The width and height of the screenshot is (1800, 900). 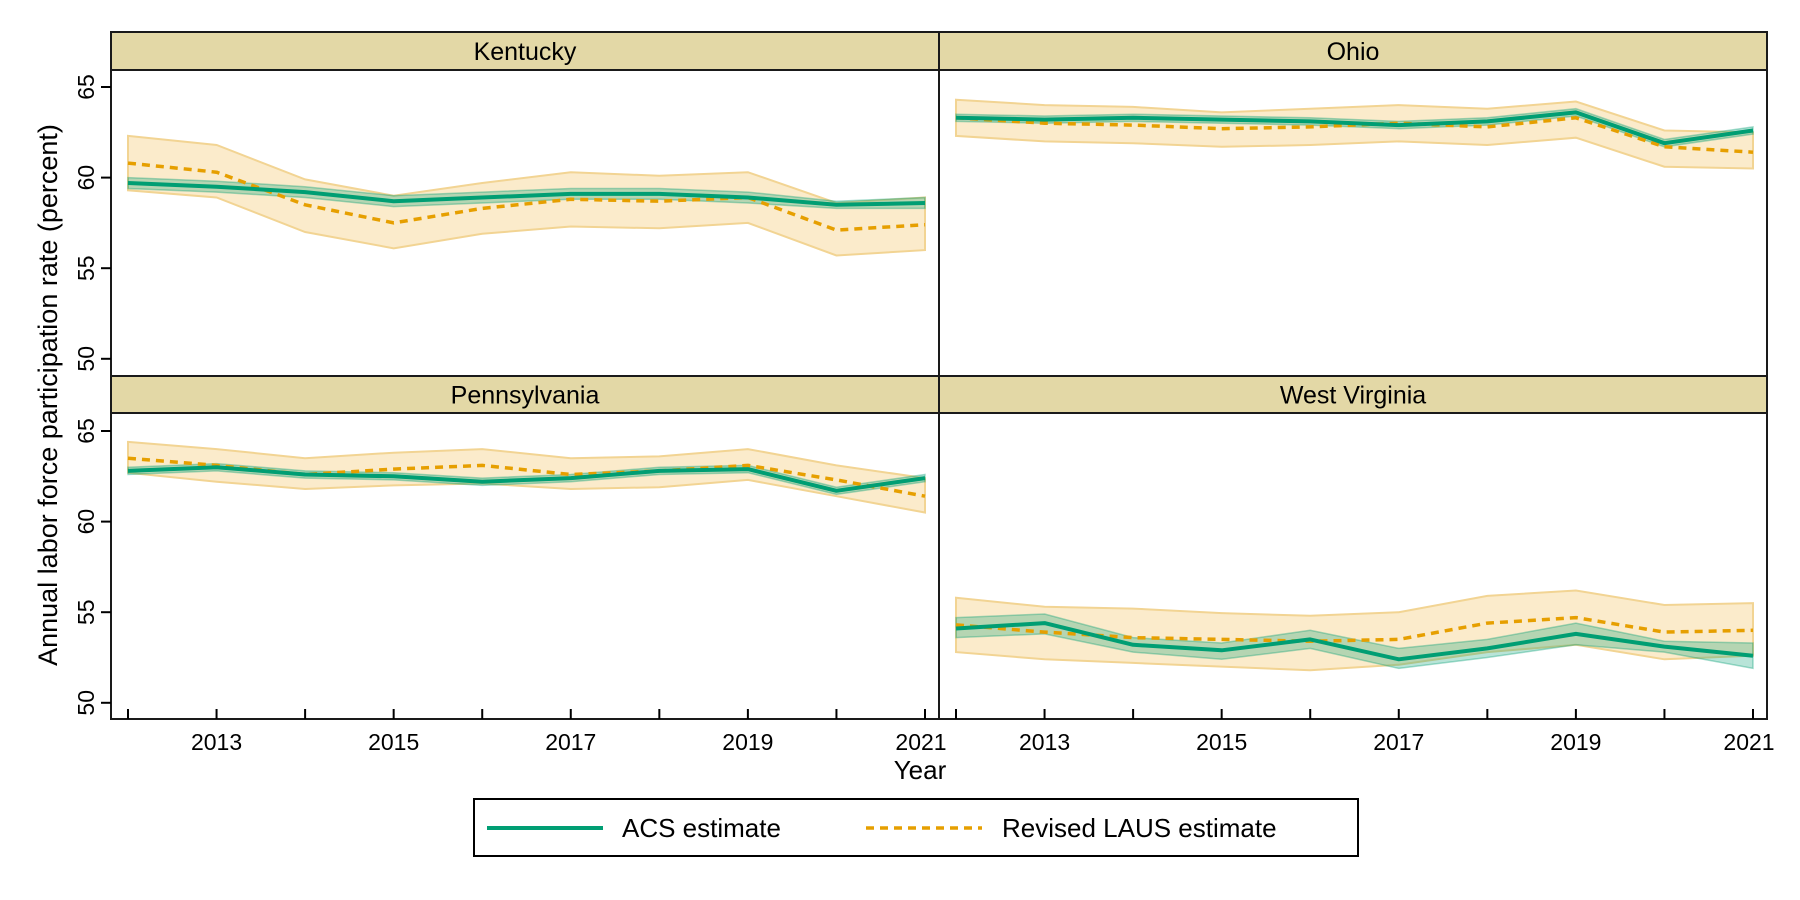 What do you see at coordinates (916, 827) in the screenshot?
I see `legend: ACS estimate Revised LAUS estimate` at bounding box center [916, 827].